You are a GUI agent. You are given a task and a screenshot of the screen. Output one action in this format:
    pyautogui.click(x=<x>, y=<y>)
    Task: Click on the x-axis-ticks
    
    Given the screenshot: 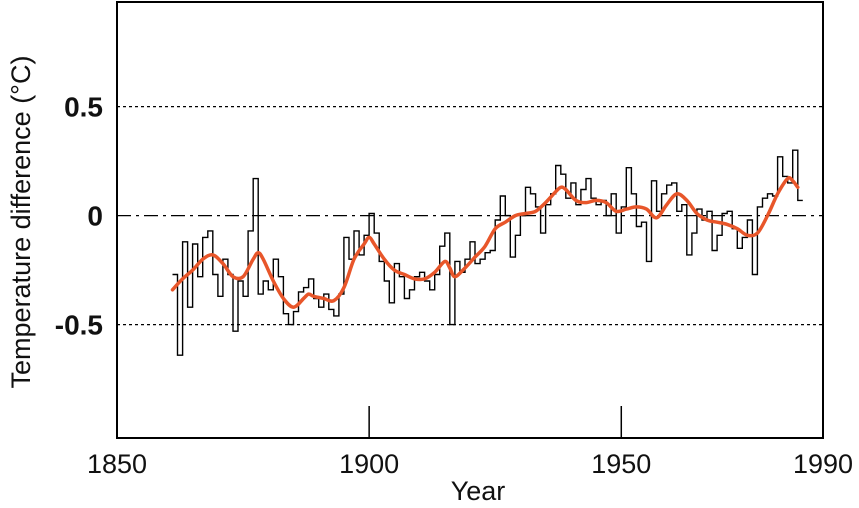 What is the action you would take?
    pyautogui.click(x=495, y=422)
    